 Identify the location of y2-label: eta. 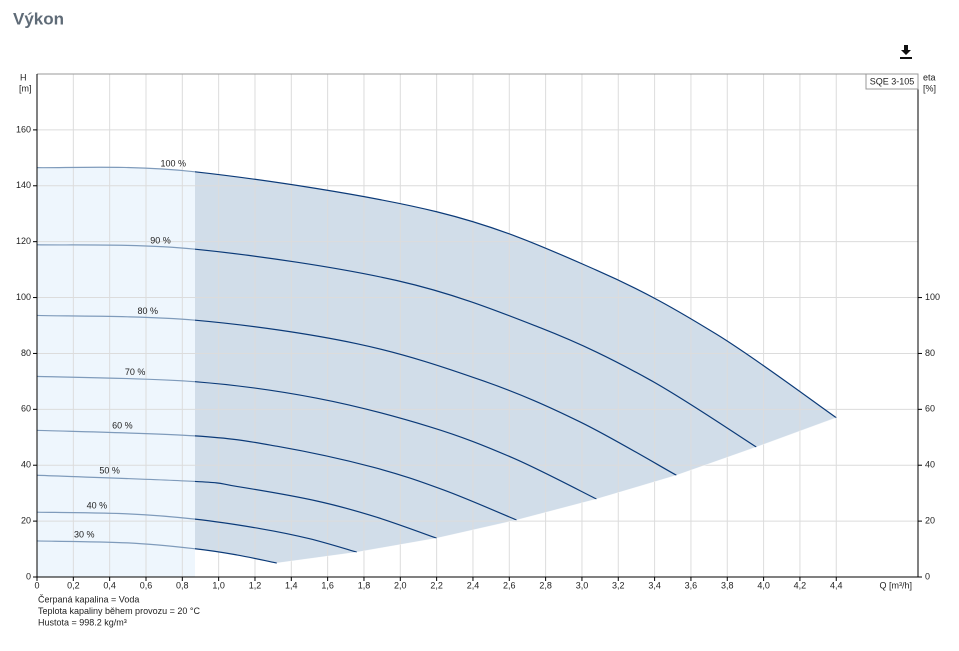
(929, 77).